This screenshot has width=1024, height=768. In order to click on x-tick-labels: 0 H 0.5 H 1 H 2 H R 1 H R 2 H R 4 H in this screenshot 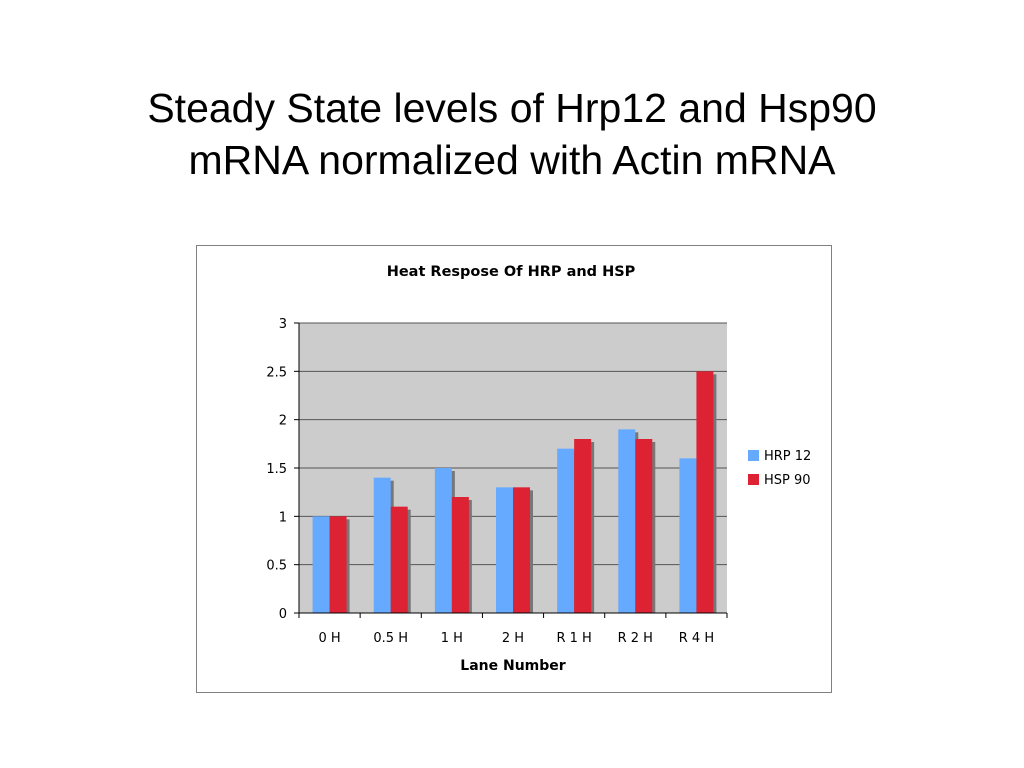, I will do `click(516, 638)`.